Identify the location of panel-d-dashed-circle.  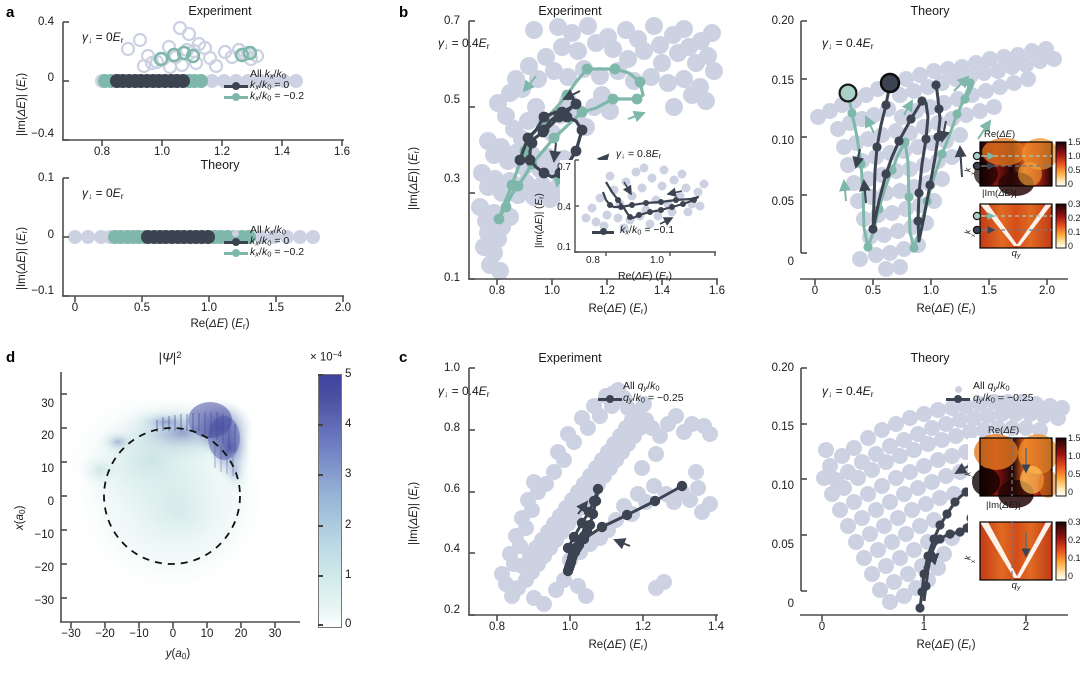
(172, 496).